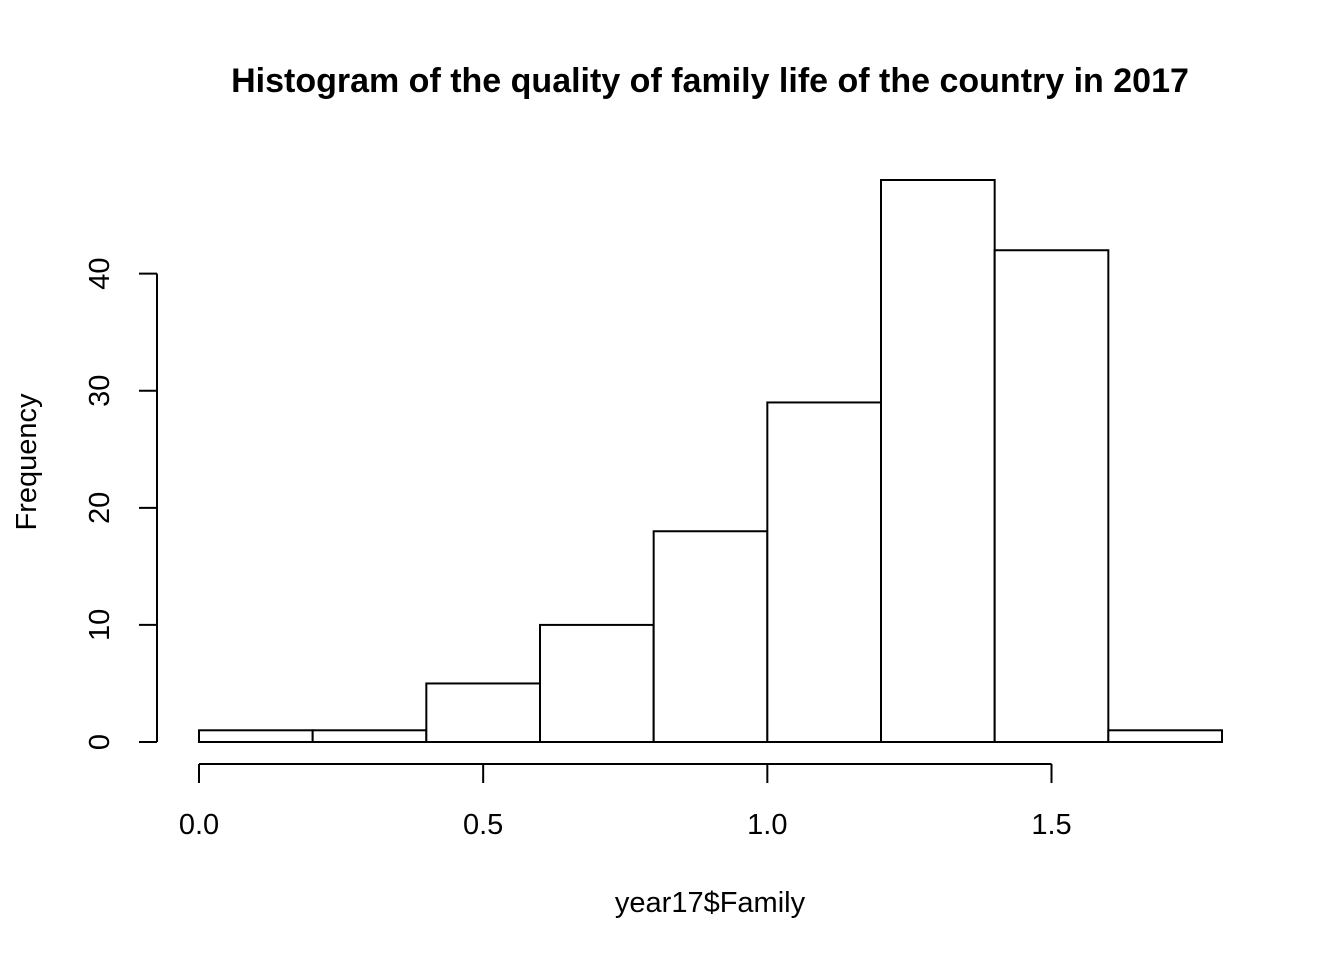 This screenshot has width=1344, height=960. I want to click on x-tick-label-0: 0.0, so click(199, 825).